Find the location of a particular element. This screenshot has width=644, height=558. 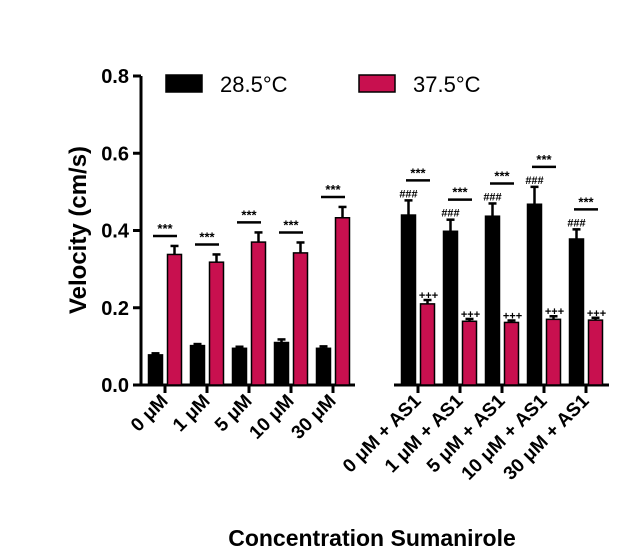

x-tick-label: 30 μM is located at coordinates (314, 417).